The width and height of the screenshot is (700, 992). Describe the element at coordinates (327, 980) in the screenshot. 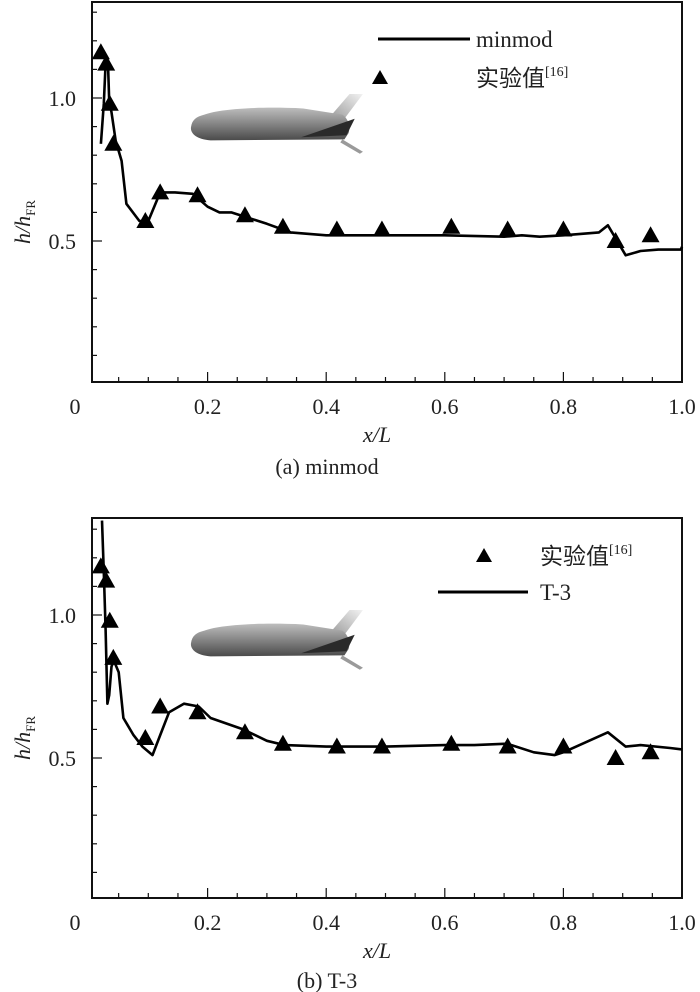

I see `panel-caption: (b) T-3` at that location.